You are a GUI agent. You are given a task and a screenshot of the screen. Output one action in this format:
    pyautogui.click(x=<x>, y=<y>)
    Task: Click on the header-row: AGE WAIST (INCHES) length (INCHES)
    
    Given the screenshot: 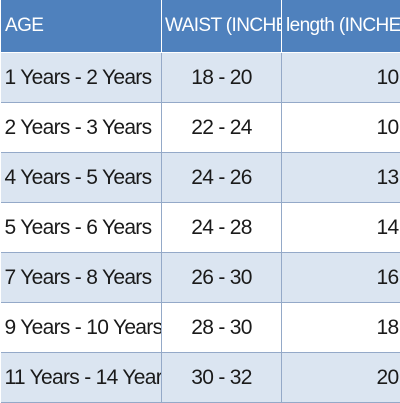 What is the action you would take?
    pyautogui.click(x=200, y=26)
    